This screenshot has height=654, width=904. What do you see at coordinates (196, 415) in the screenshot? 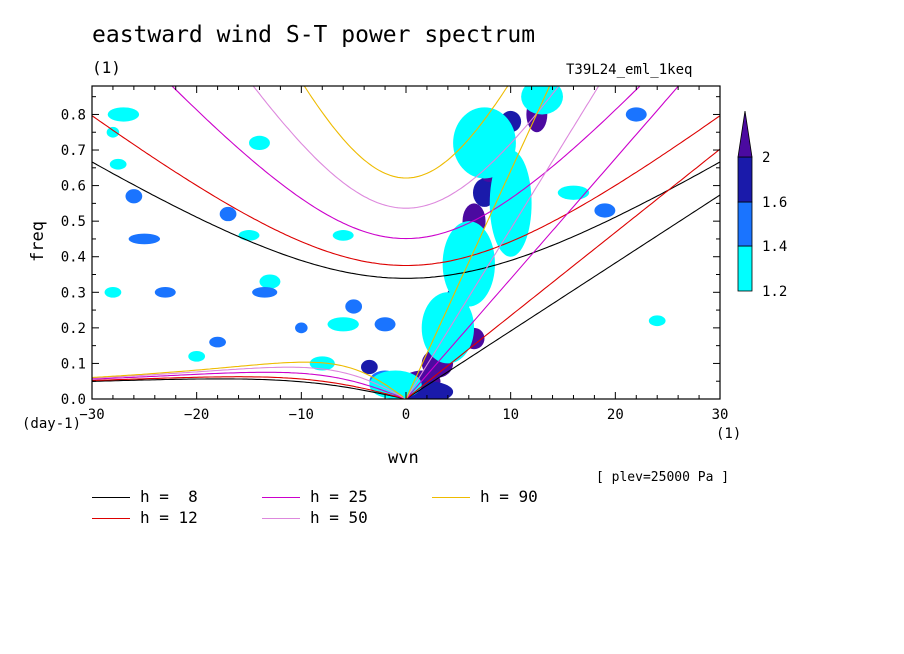
I see `x-tick-label: −20` at bounding box center [196, 415].